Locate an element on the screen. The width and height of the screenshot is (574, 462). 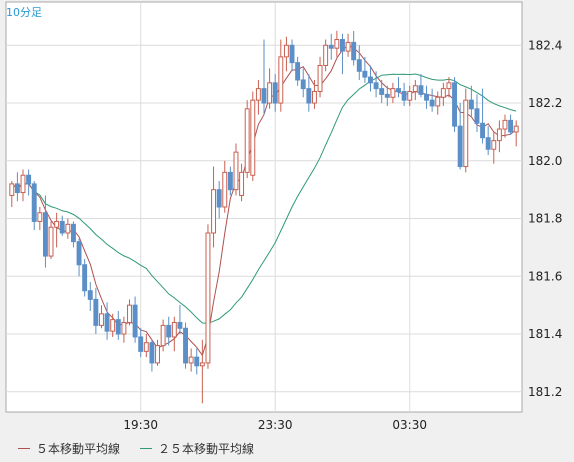
legend: ５本移動平均線 ２５本移動平均線 is located at coordinates (136, 448).